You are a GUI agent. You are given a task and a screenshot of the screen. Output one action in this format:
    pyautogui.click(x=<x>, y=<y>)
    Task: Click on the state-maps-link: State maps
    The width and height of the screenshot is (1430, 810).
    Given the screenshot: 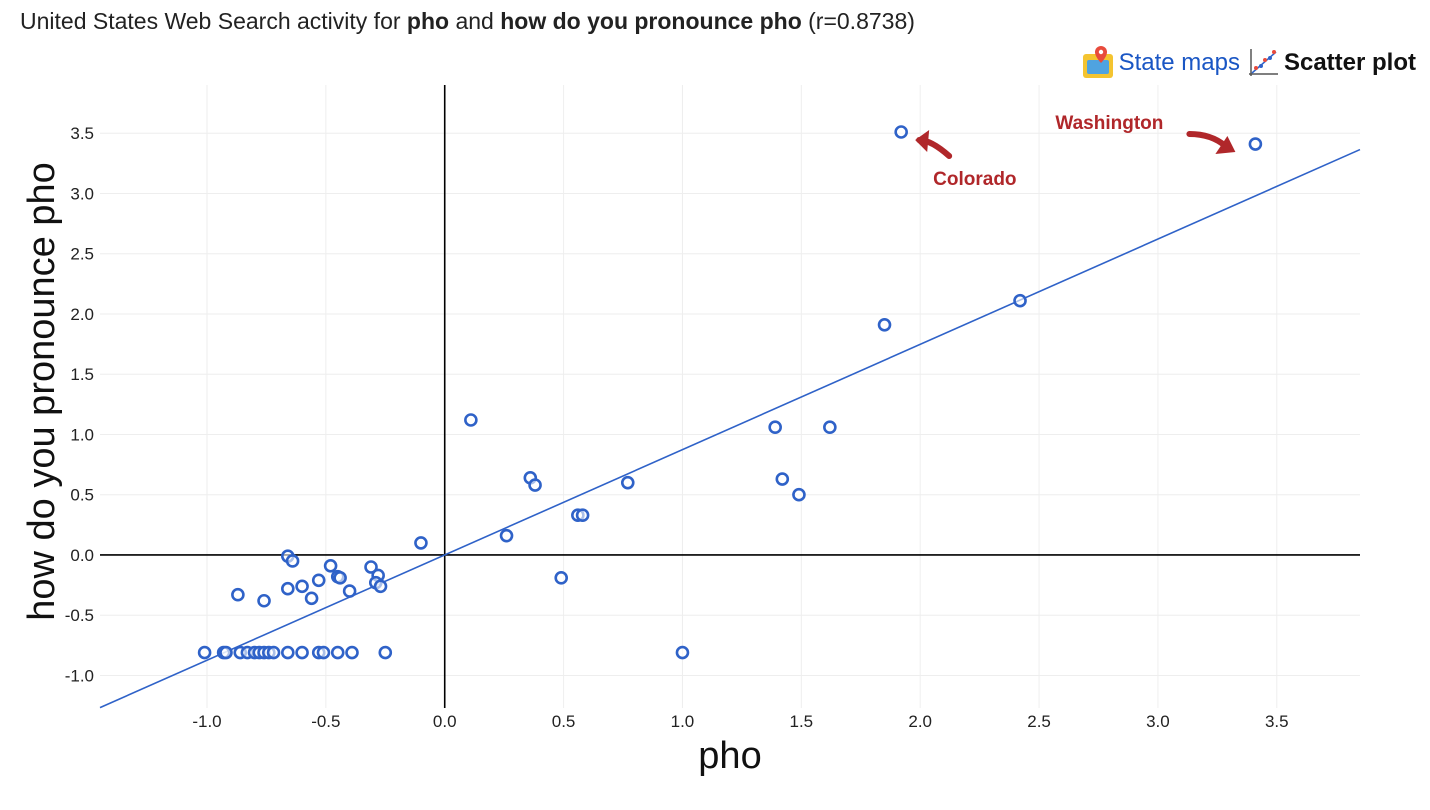 What is the action you would take?
    pyautogui.click(x=1160, y=63)
    